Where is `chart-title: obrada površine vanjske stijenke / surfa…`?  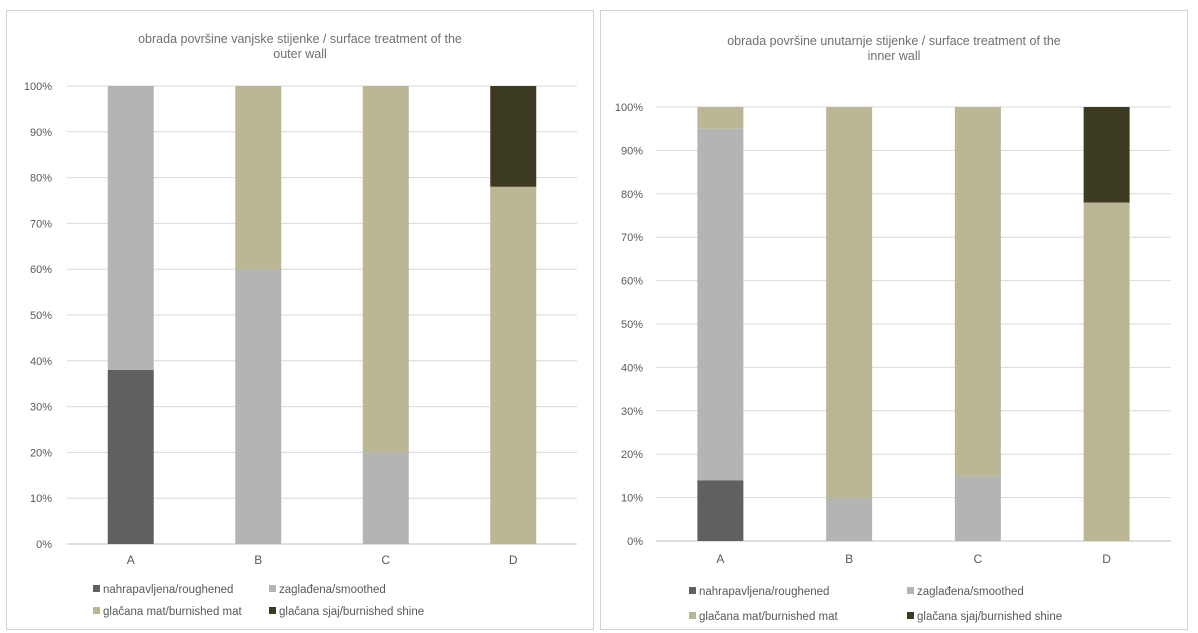 chart-title: obrada površine vanjske stijenke / surfa… is located at coordinates (300, 46).